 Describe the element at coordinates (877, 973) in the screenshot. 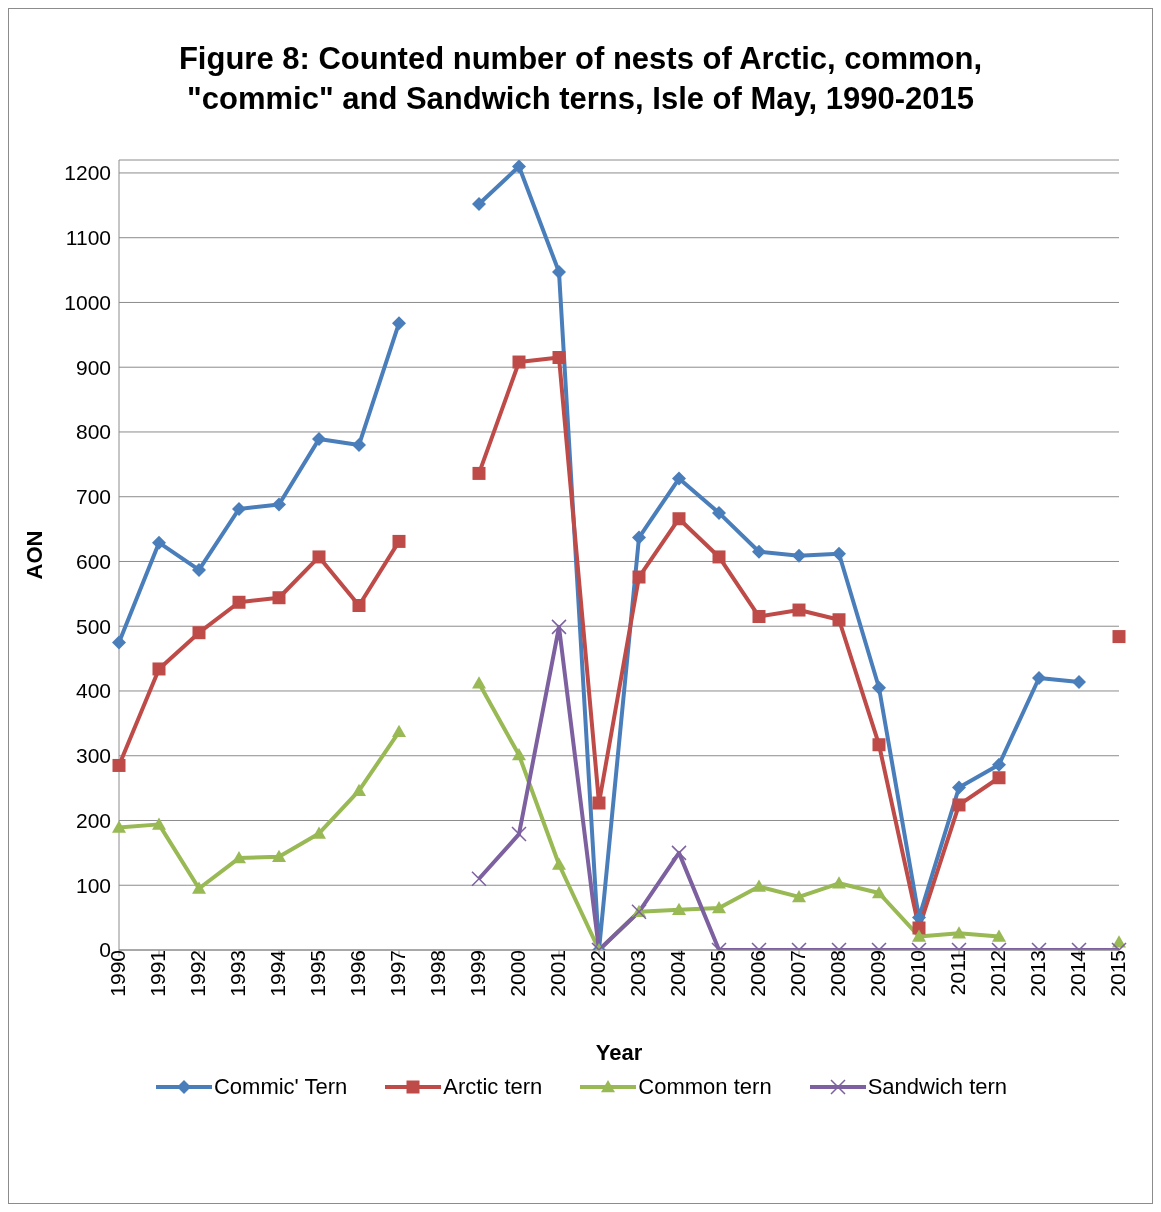

I see `x-tick-label: 2009` at that location.